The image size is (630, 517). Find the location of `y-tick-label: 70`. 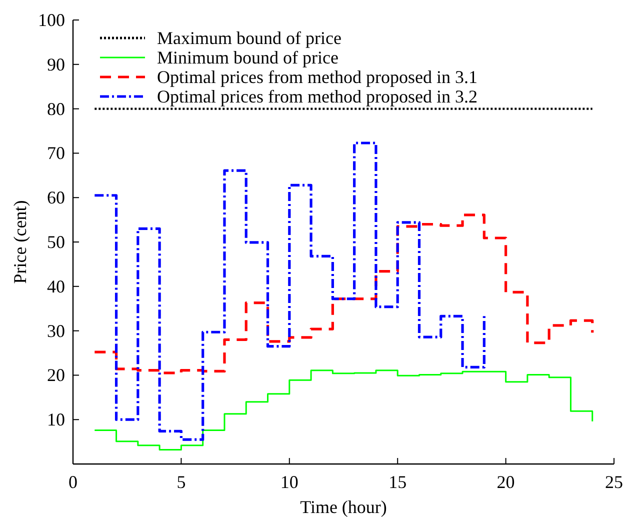

y-tick-label: 70 is located at coordinates (56, 153).